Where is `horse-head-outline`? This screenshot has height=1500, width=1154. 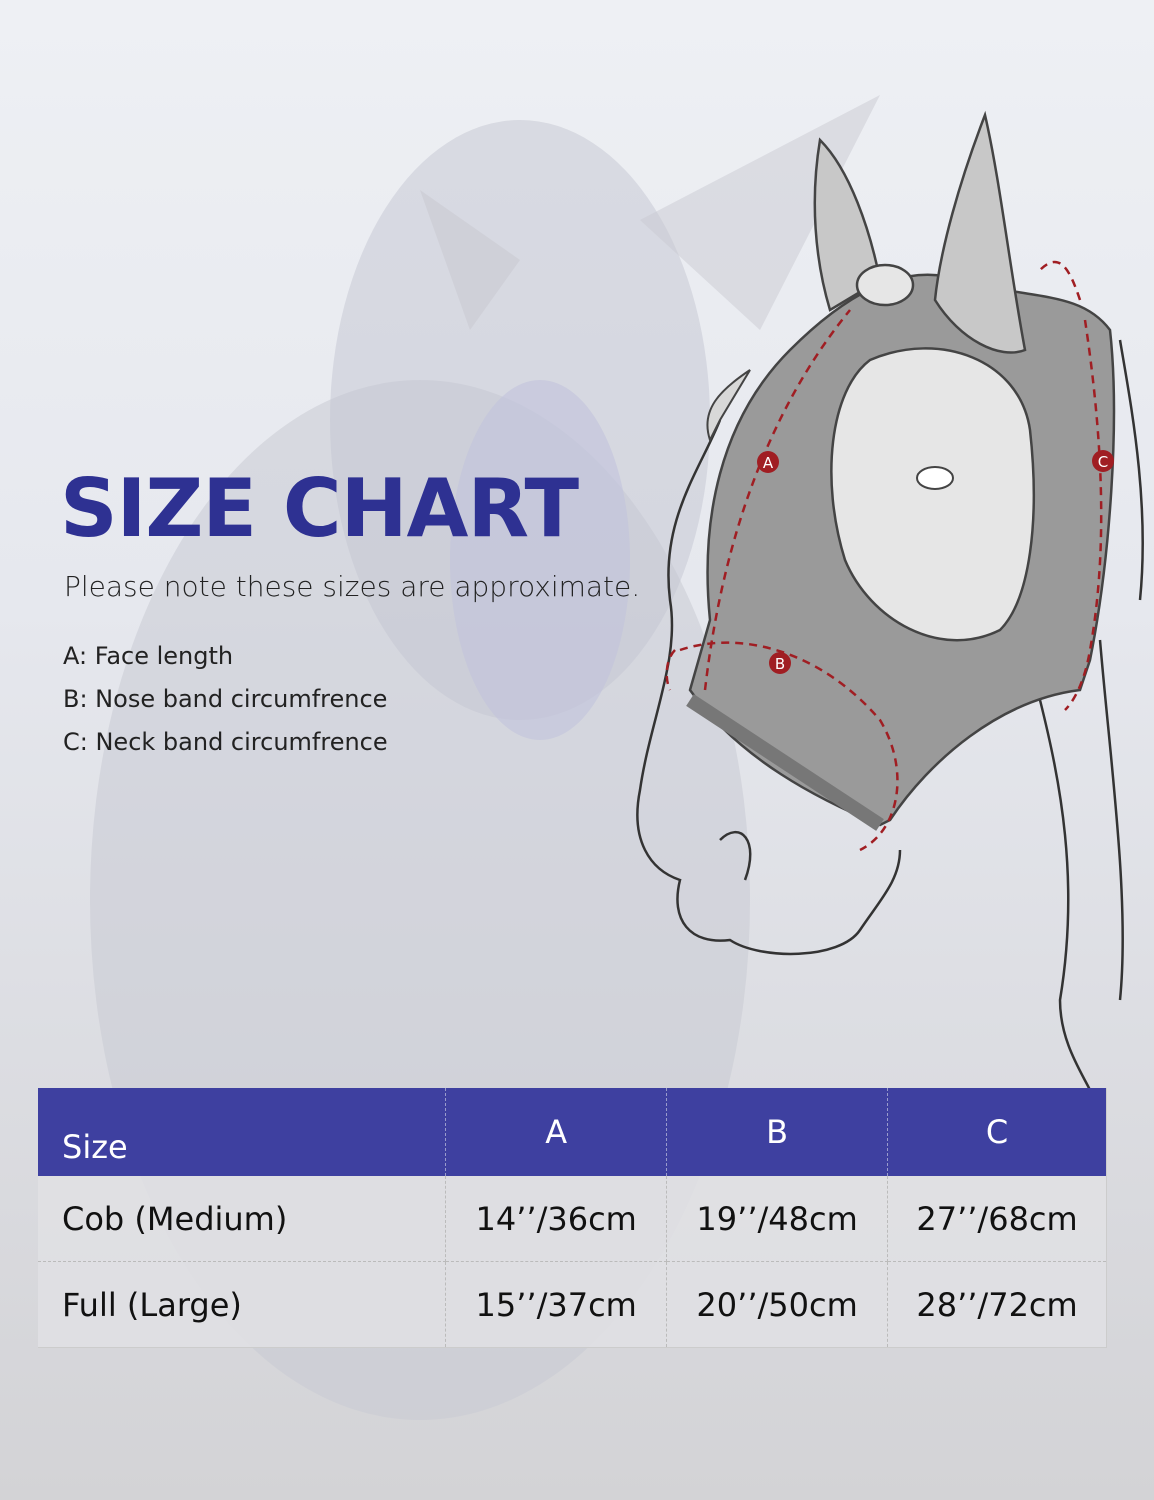
horse-head-outline is located at coordinates (769, 687).